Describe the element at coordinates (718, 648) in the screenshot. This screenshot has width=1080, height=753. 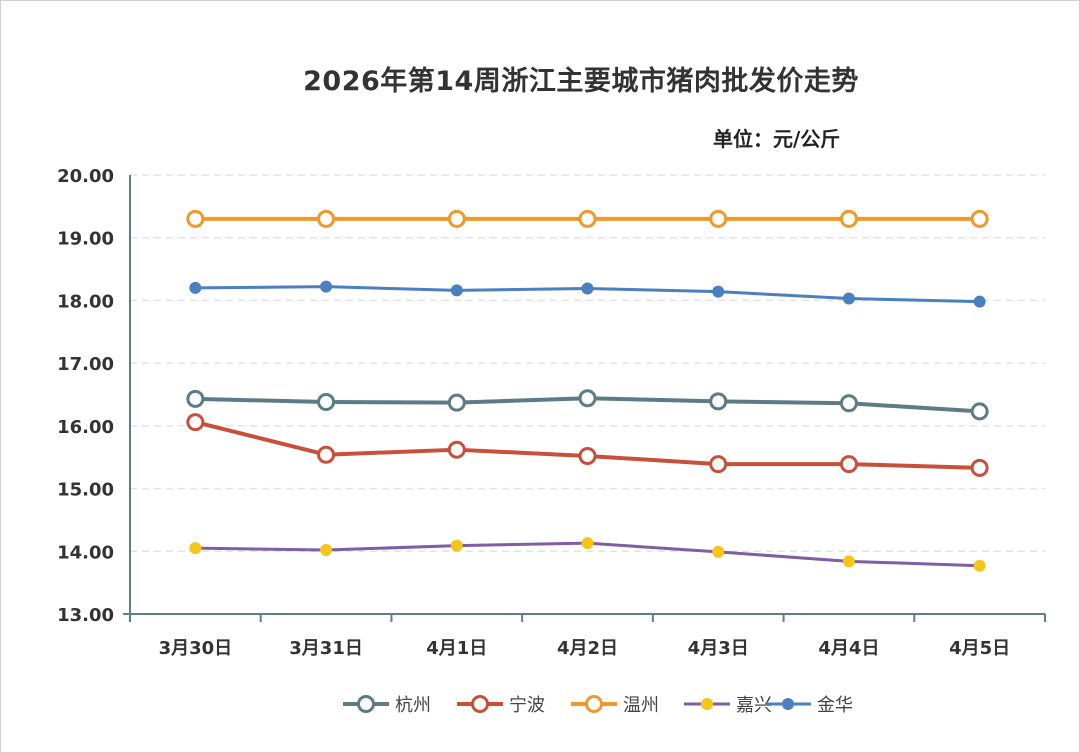
I see `x-tick-label: 4月3日` at that location.